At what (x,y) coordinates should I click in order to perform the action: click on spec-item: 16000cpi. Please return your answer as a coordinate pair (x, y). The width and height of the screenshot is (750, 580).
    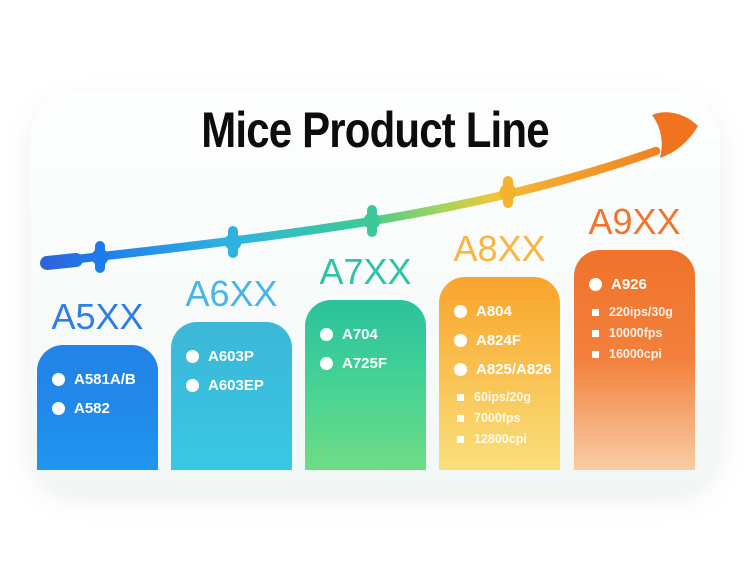
    Looking at the image, I should click on (638, 354).